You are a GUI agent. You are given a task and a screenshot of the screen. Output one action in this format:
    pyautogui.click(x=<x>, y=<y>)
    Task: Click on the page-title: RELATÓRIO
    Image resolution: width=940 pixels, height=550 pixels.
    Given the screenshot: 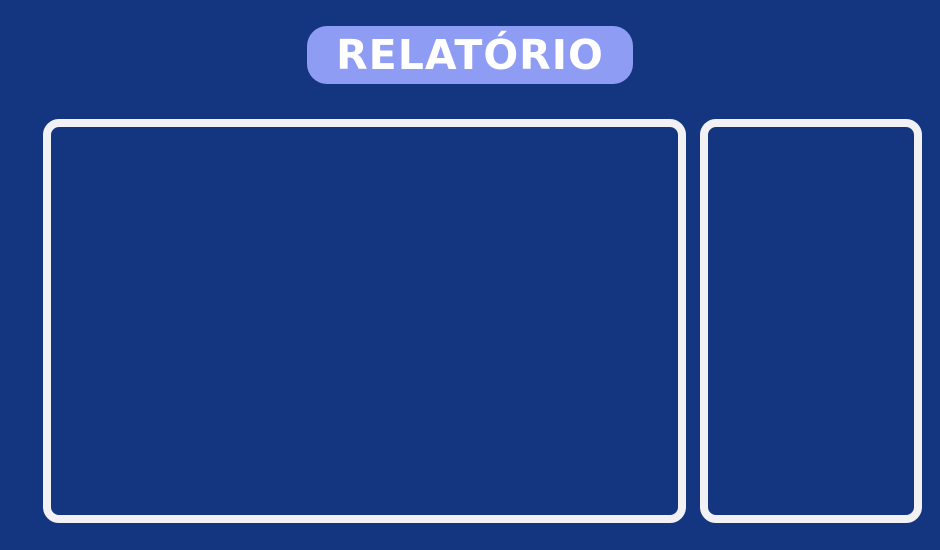 What is the action you would take?
    pyautogui.click(x=470, y=54)
    